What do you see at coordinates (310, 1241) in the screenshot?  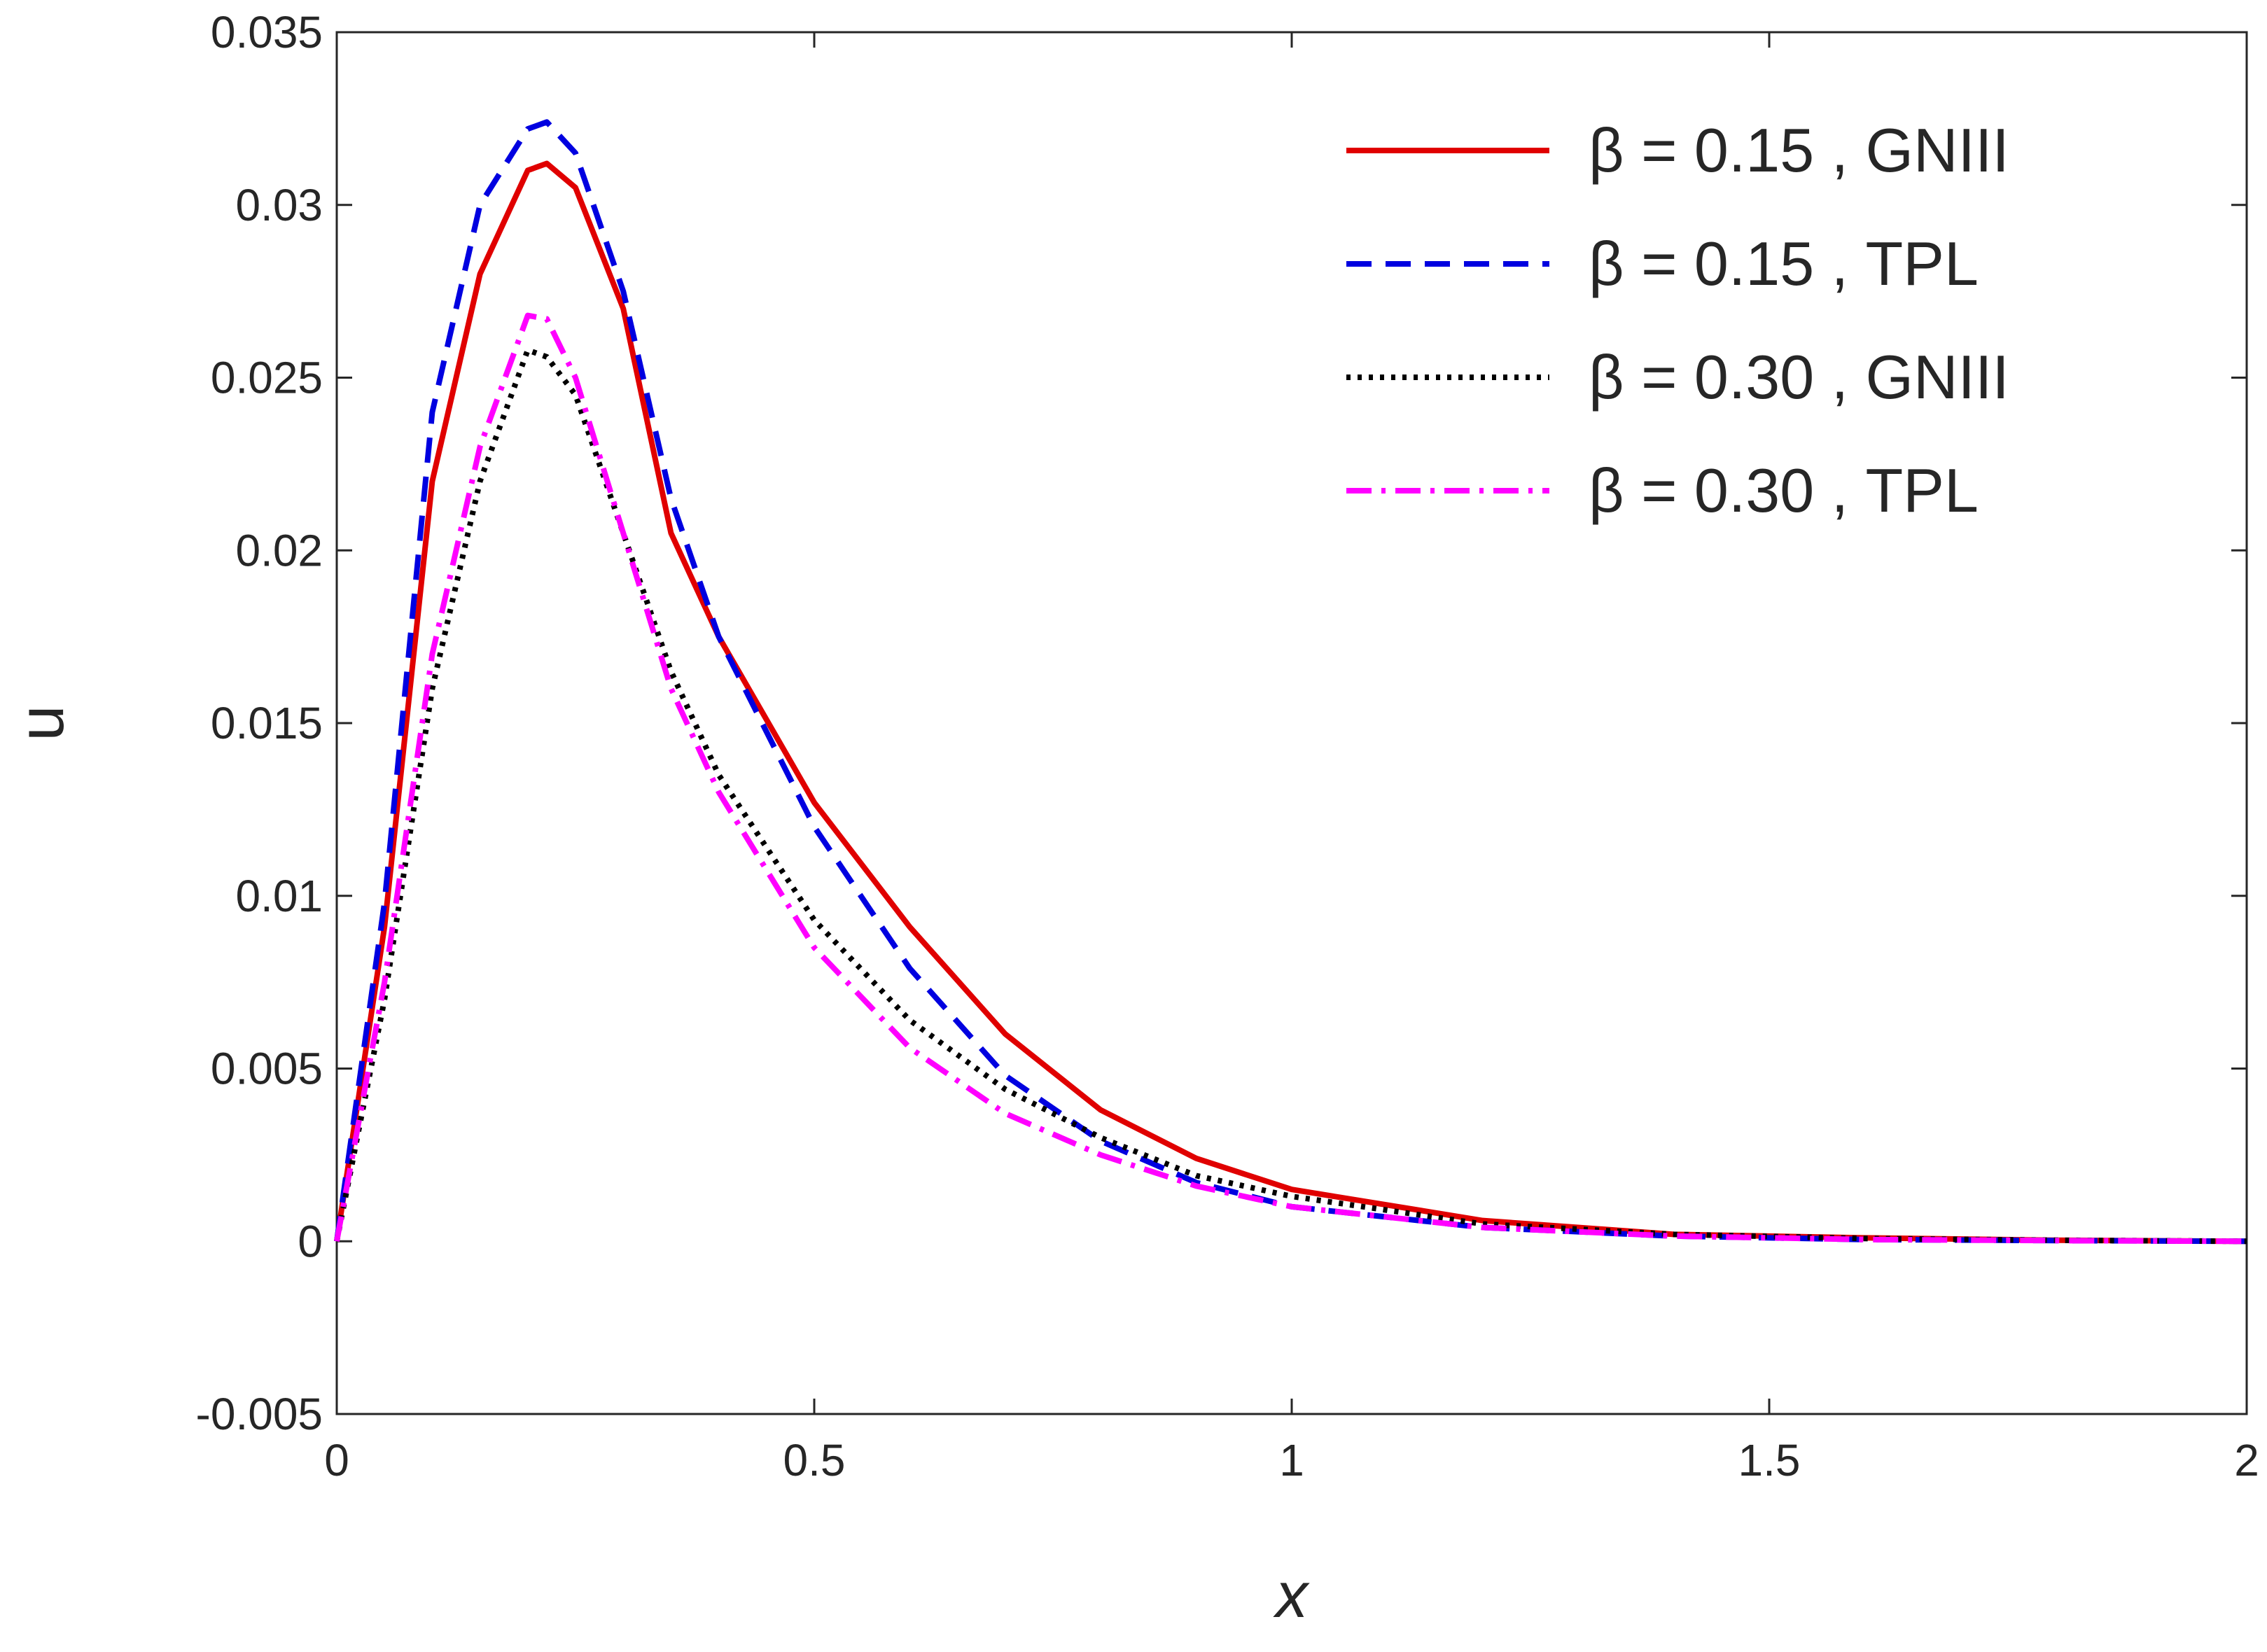 I see `y-tick-label: 0` at bounding box center [310, 1241].